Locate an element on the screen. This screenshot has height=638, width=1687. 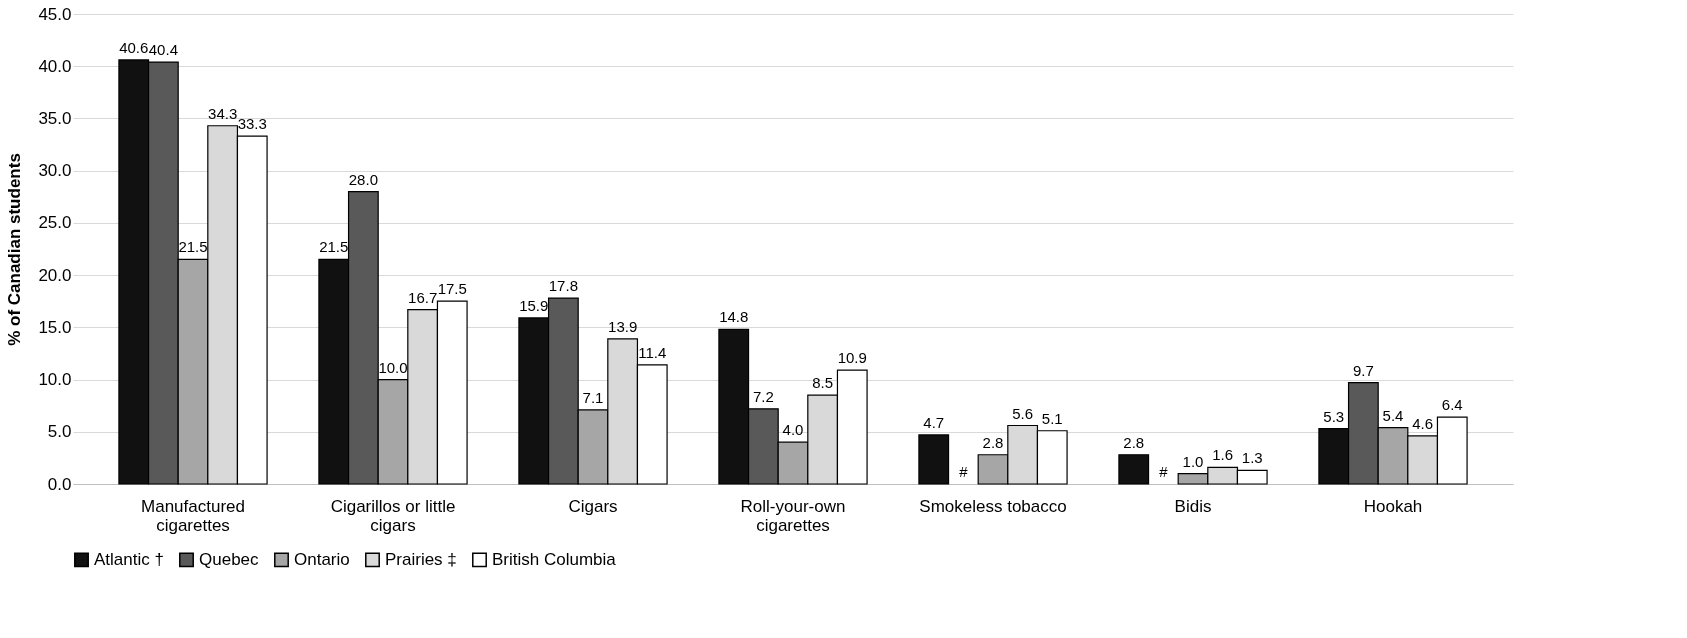
data-label: 17.8 is located at coordinates (563, 286).